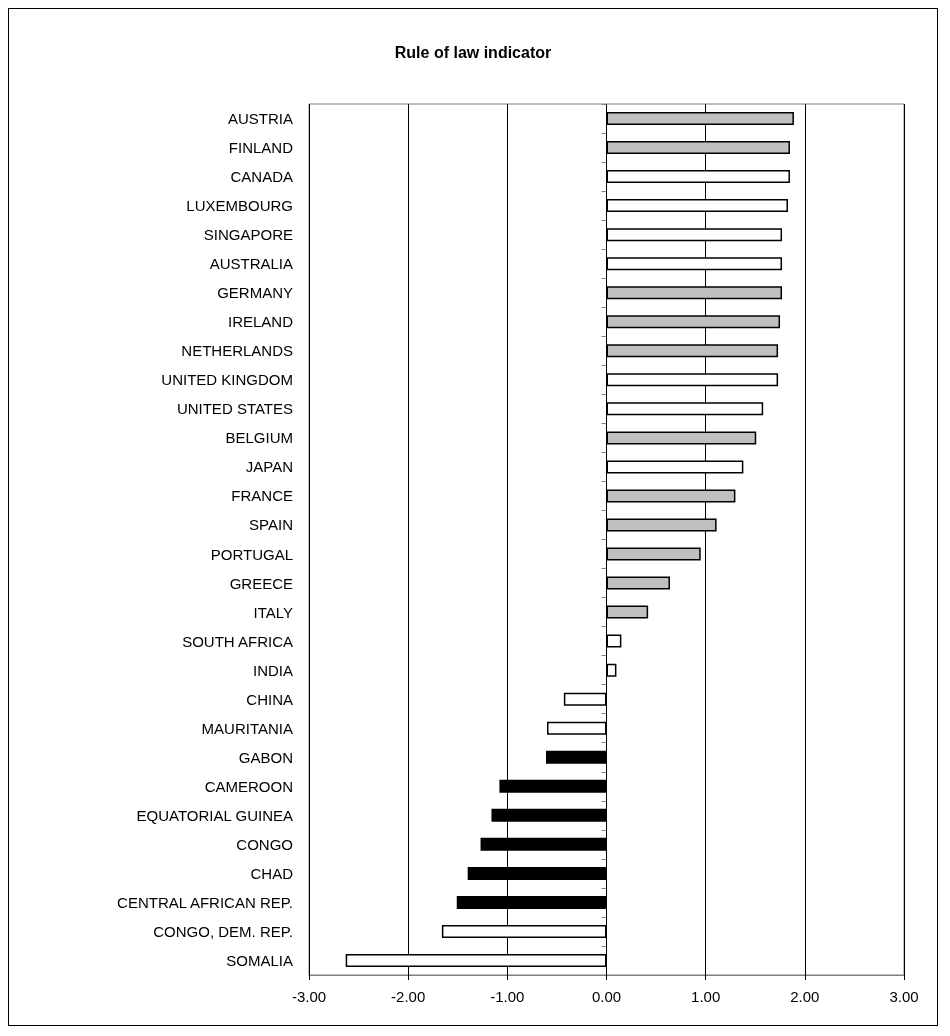 The image size is (950, 1036). Describe the element at coordinates (309, 996) in the screenshot. I see `x-tick-label: -3.00` at that location.